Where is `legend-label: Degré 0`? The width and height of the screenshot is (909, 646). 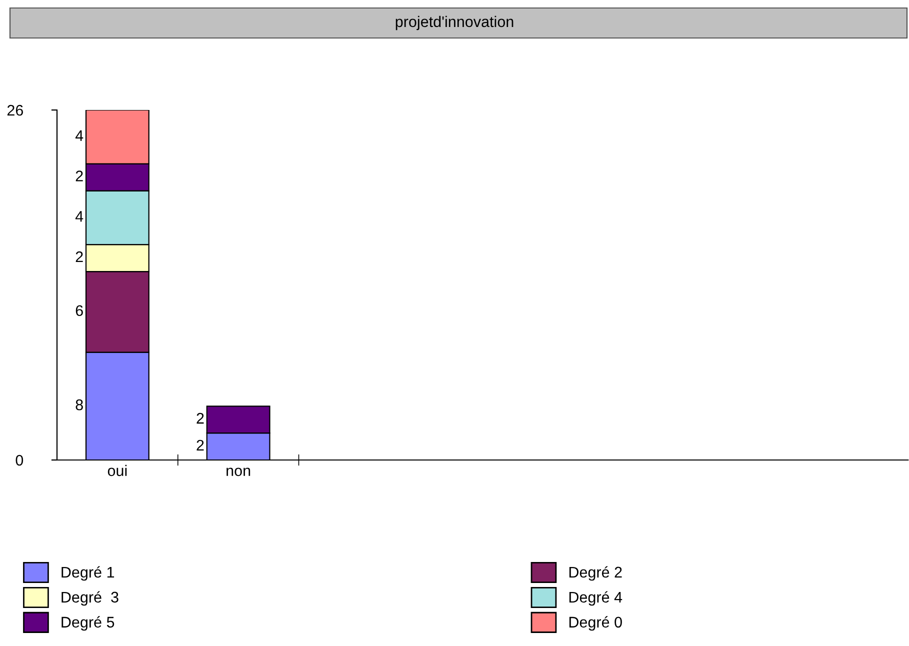 legend-label: Degré 0 is located at coordinates (595, 623).